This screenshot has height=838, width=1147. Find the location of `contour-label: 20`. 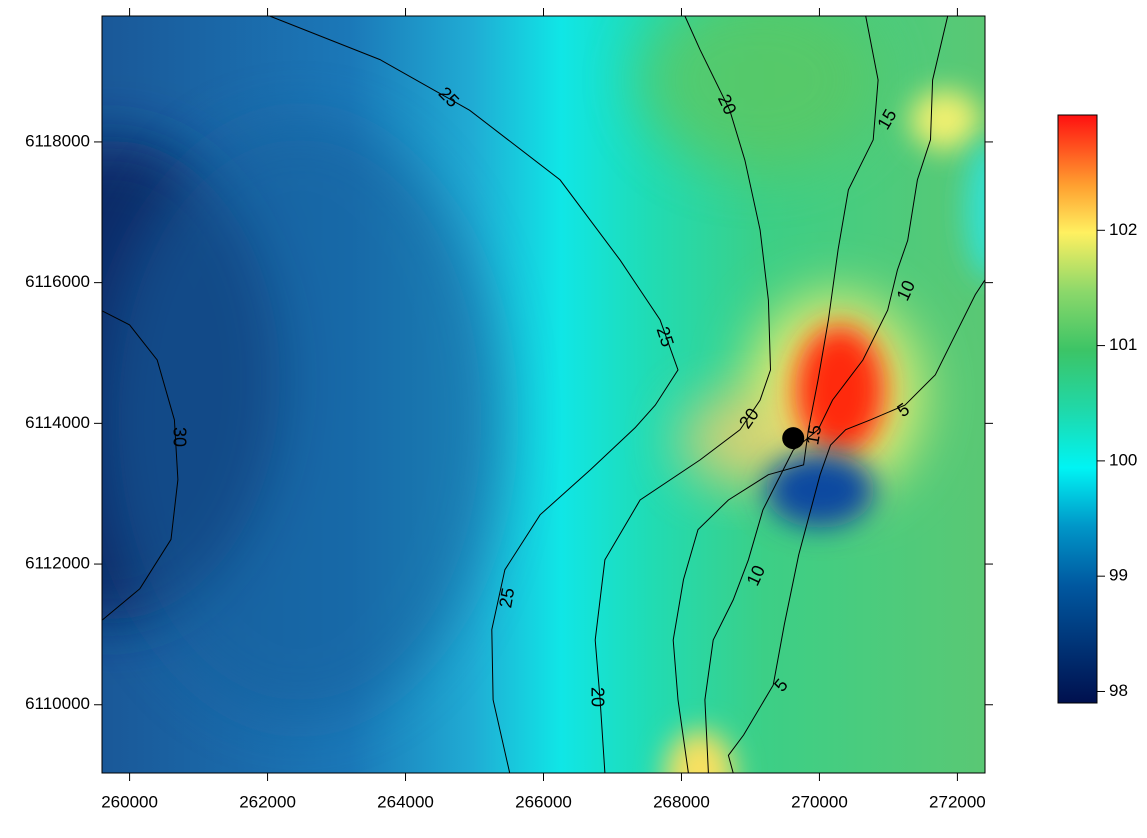

contour-label: 20 is located at coordinates (597, 697).